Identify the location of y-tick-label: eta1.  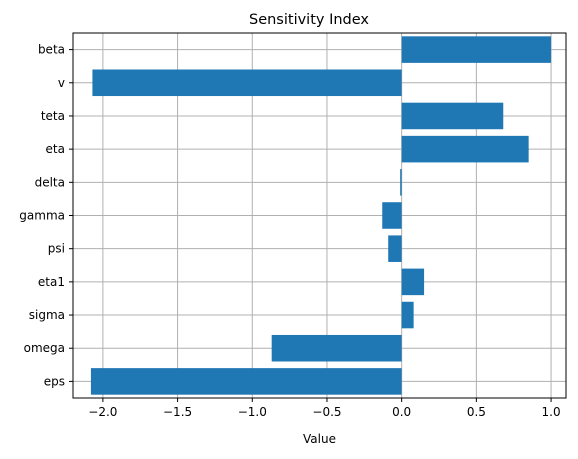
(51, 282).